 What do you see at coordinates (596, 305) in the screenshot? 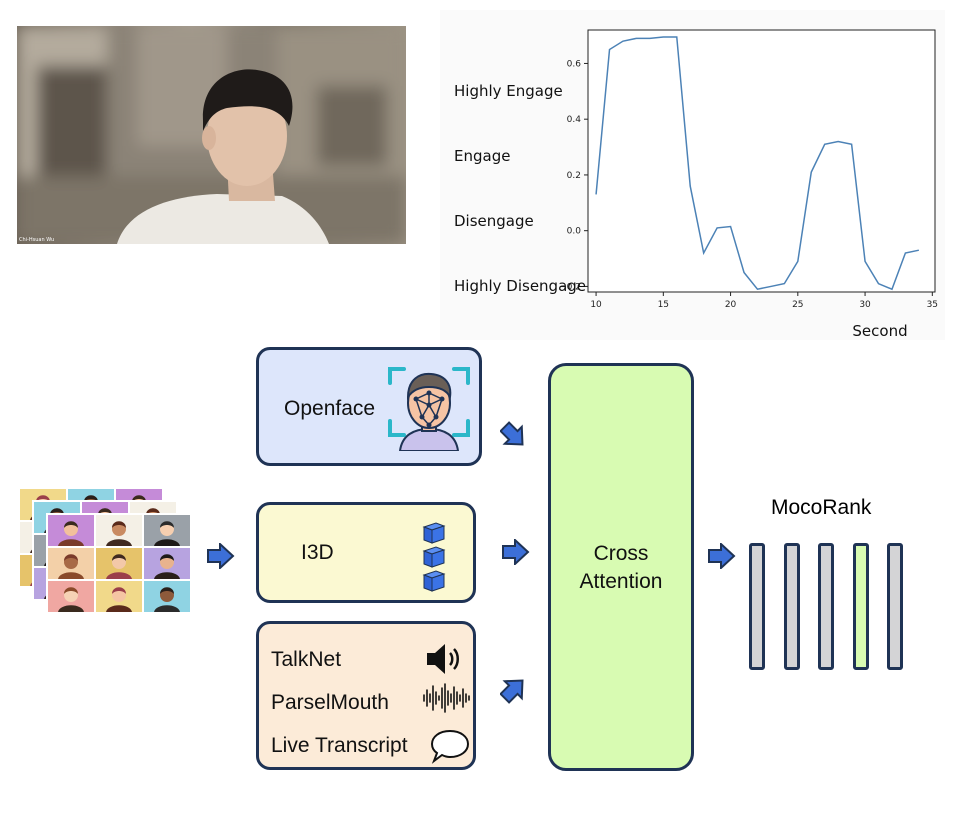
I see `x-tick-label: 10` at bounding box center [596, 305].